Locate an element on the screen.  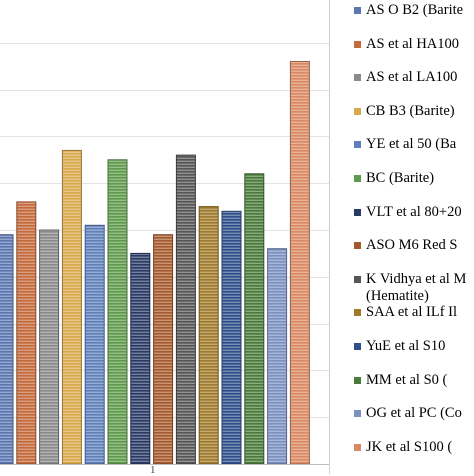
legend-label: BC (Barite) is located at coordinates (400, 178).